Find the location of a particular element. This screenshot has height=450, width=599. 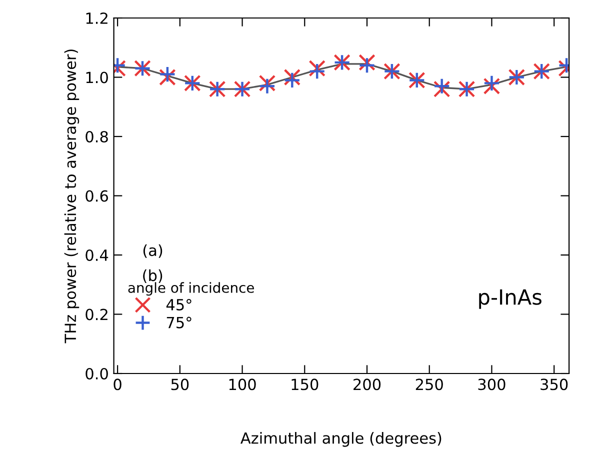

y-tick-label: 0.2 is located at coordinates (97, 314).